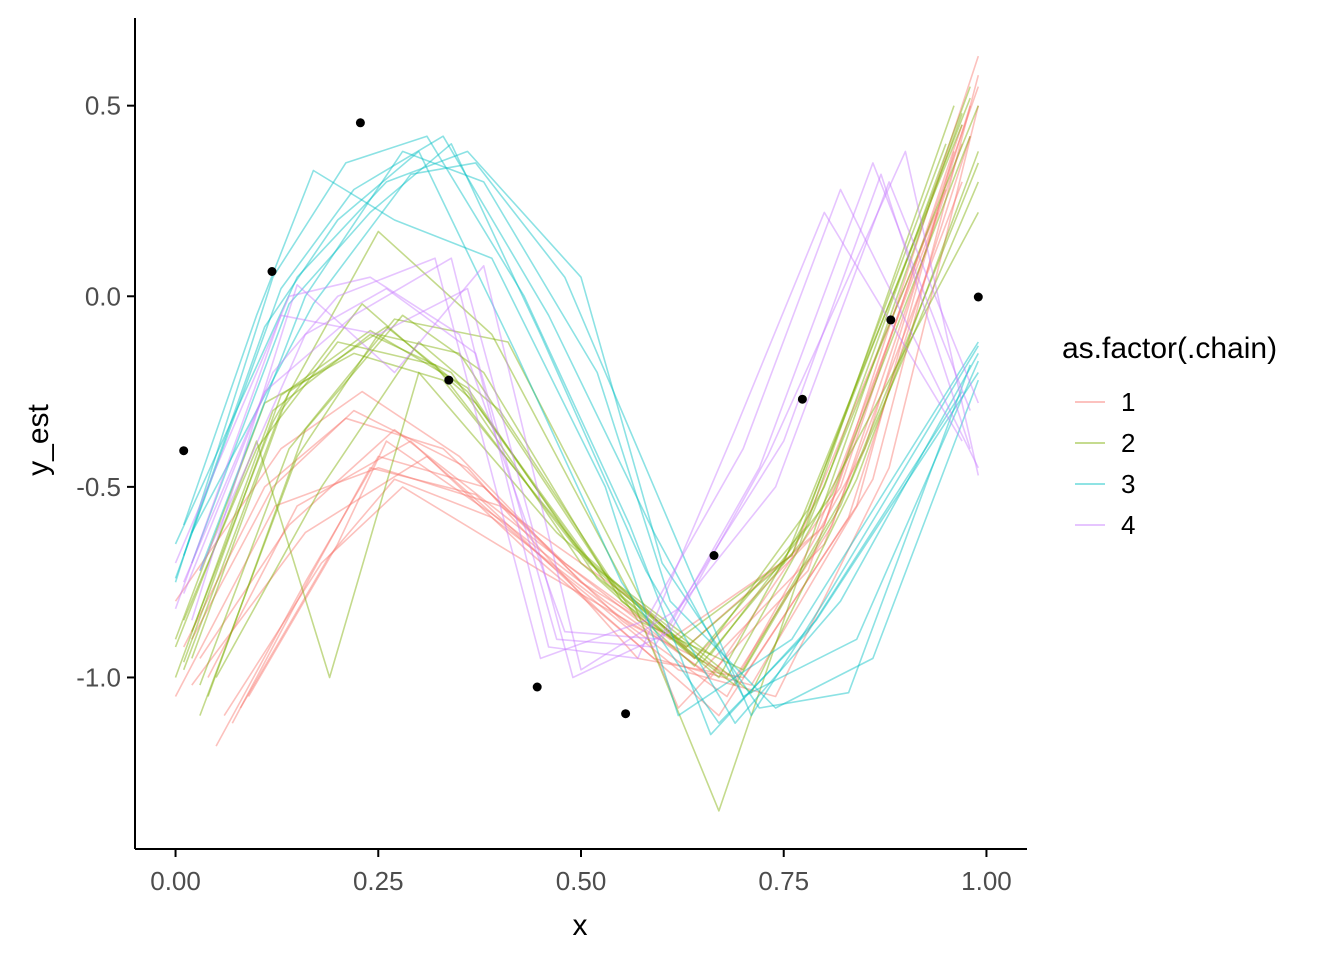 This screenshot has height=960, width=1344. Describe the element at coordinates (1128, 525) in the screenshot. I see `legend-label: 4` at that location.